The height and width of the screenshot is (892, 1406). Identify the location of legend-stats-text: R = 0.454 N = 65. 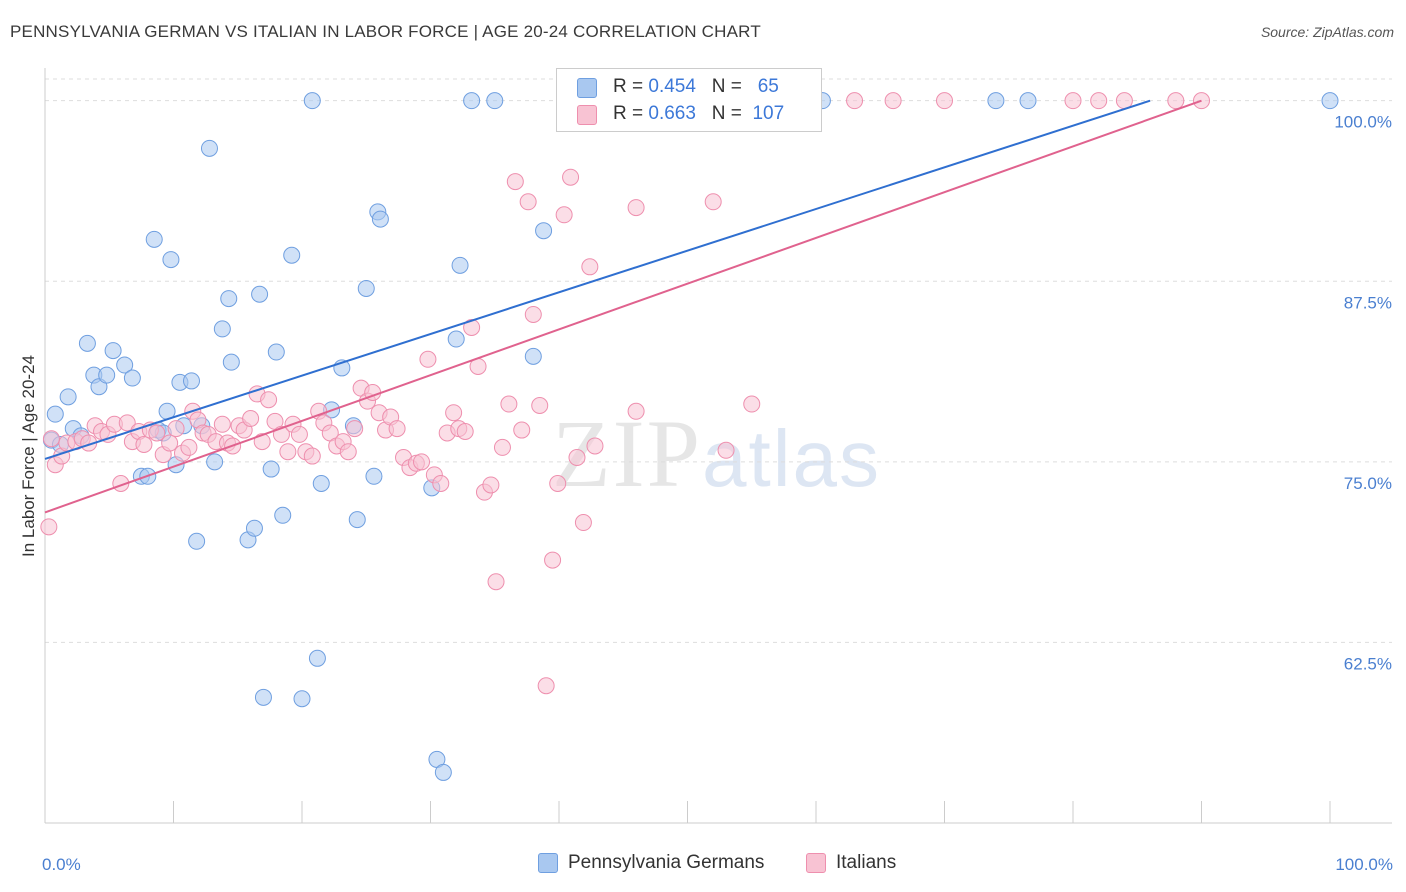
(696, 87).